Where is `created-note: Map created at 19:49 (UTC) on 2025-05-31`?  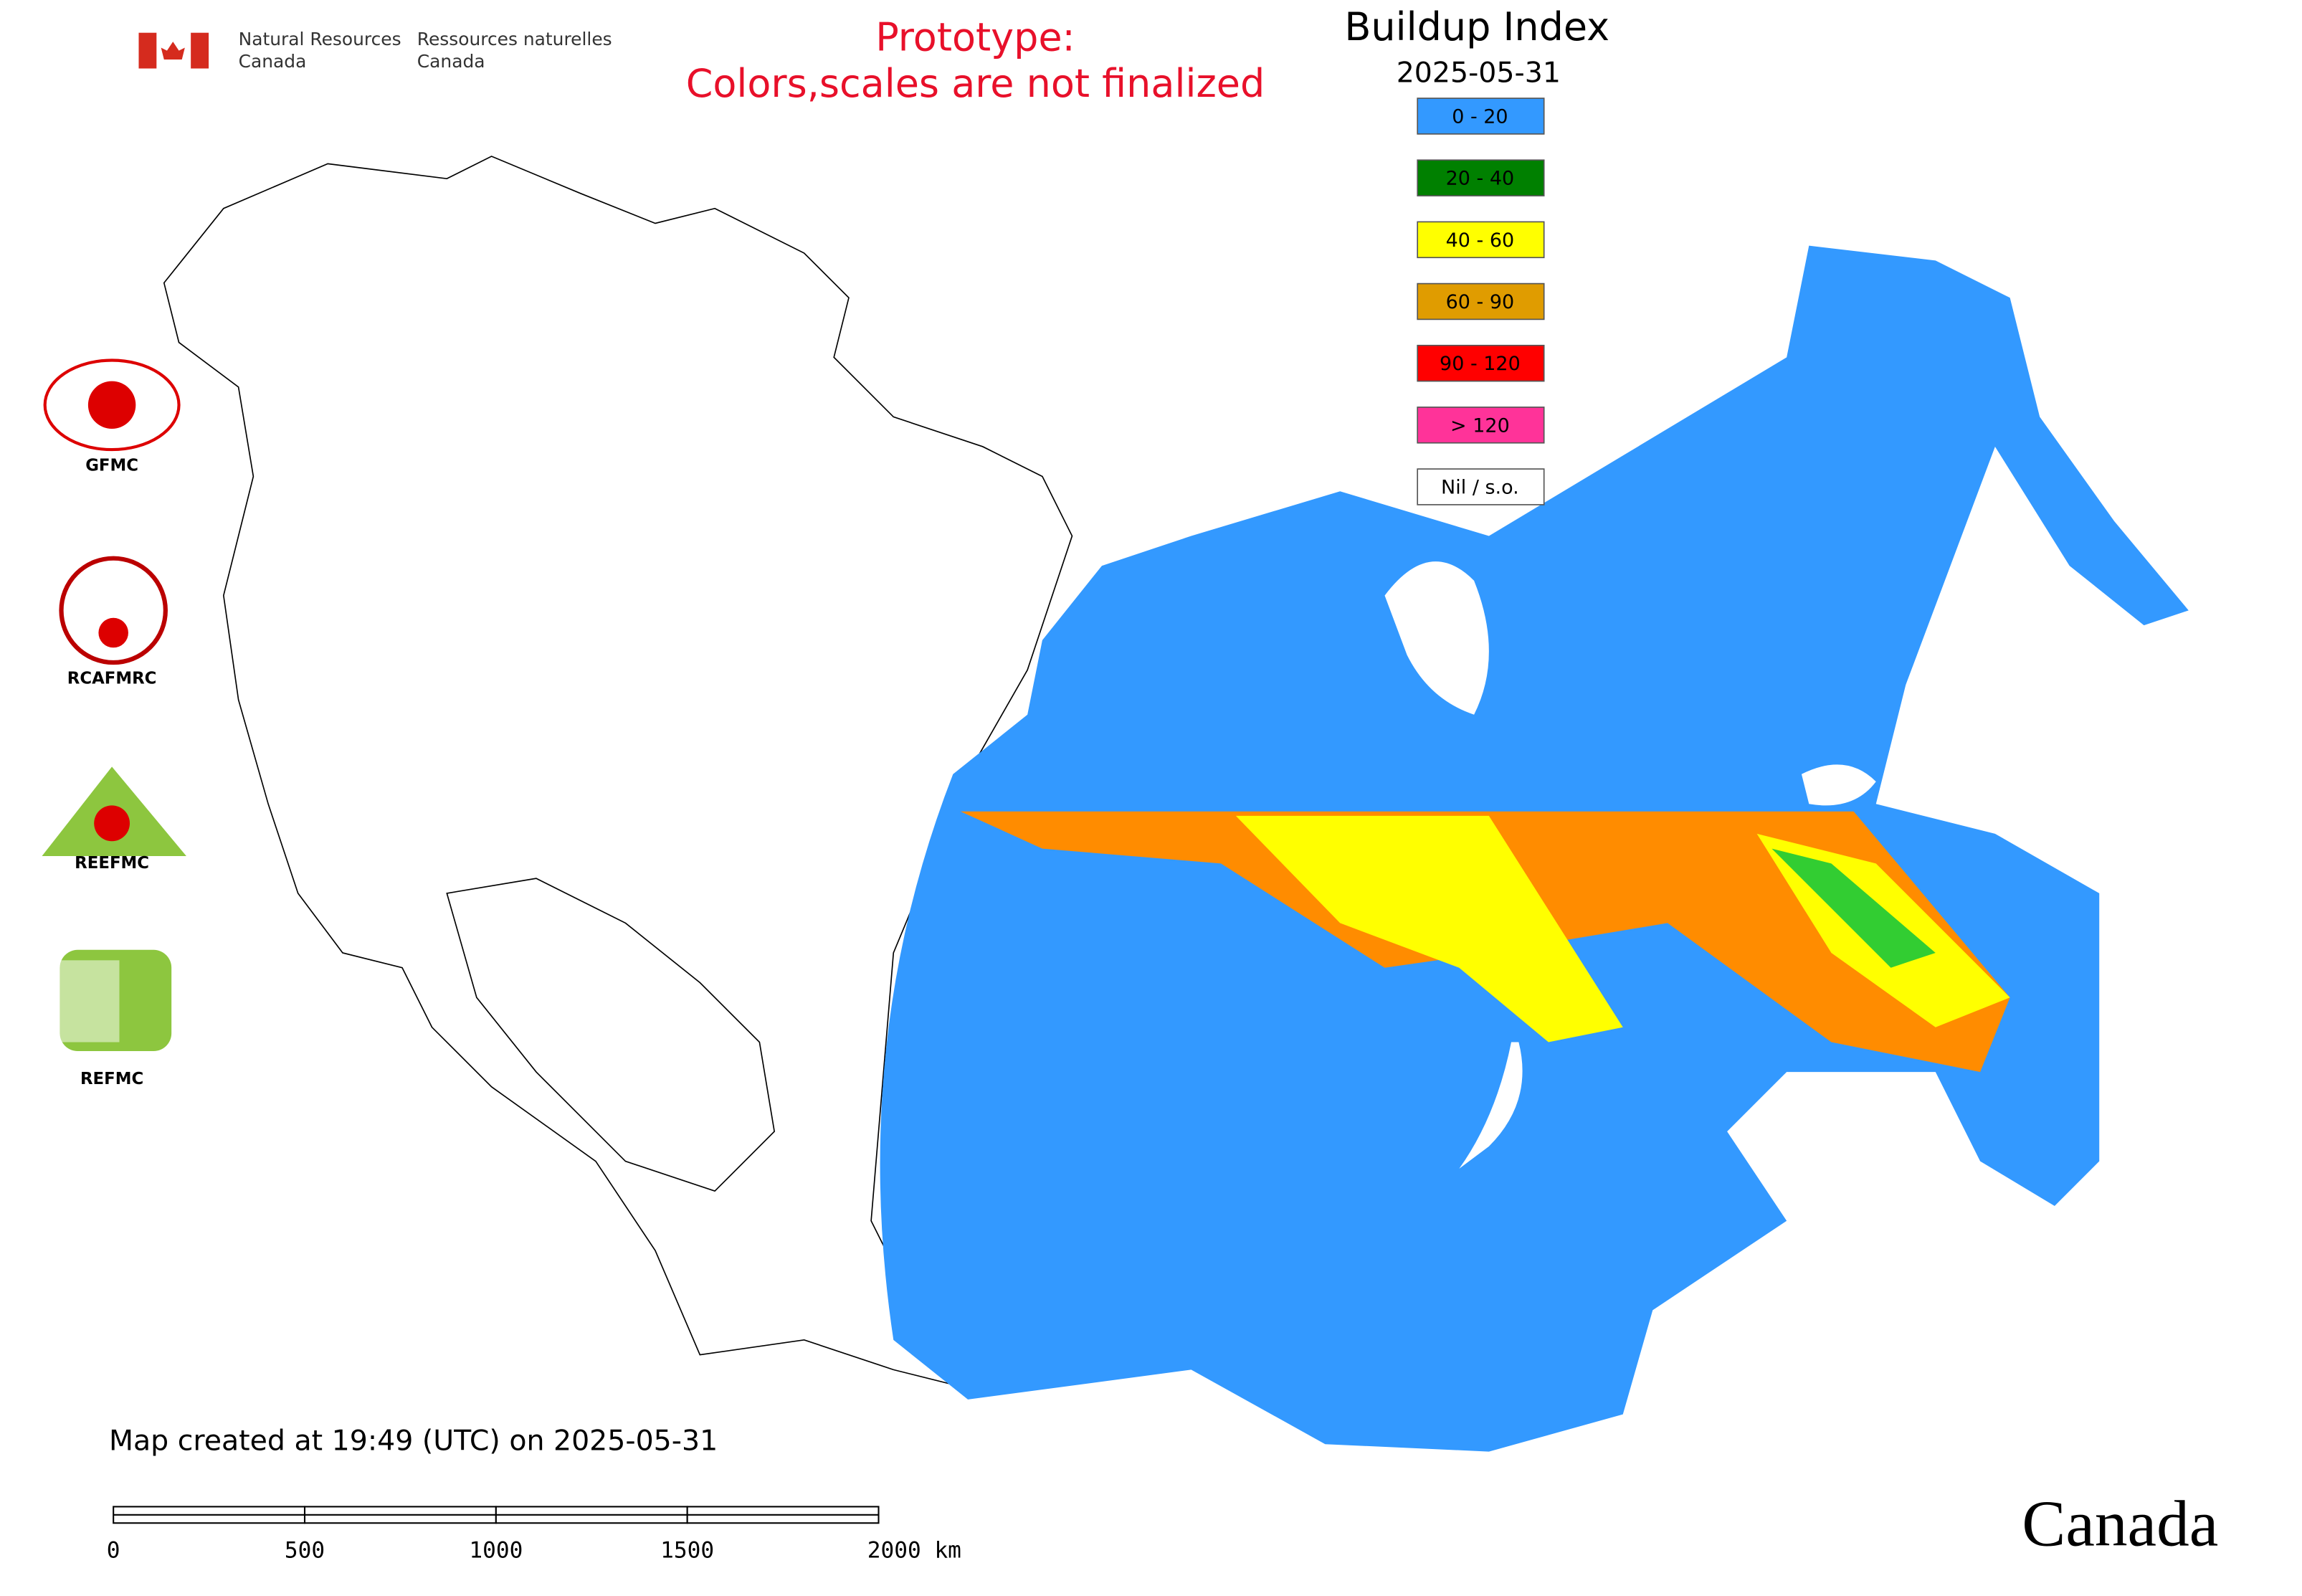
created-note: Map created at 19:49 (UTC) on 2025-05-31 is located at coordinates (414, 1441).